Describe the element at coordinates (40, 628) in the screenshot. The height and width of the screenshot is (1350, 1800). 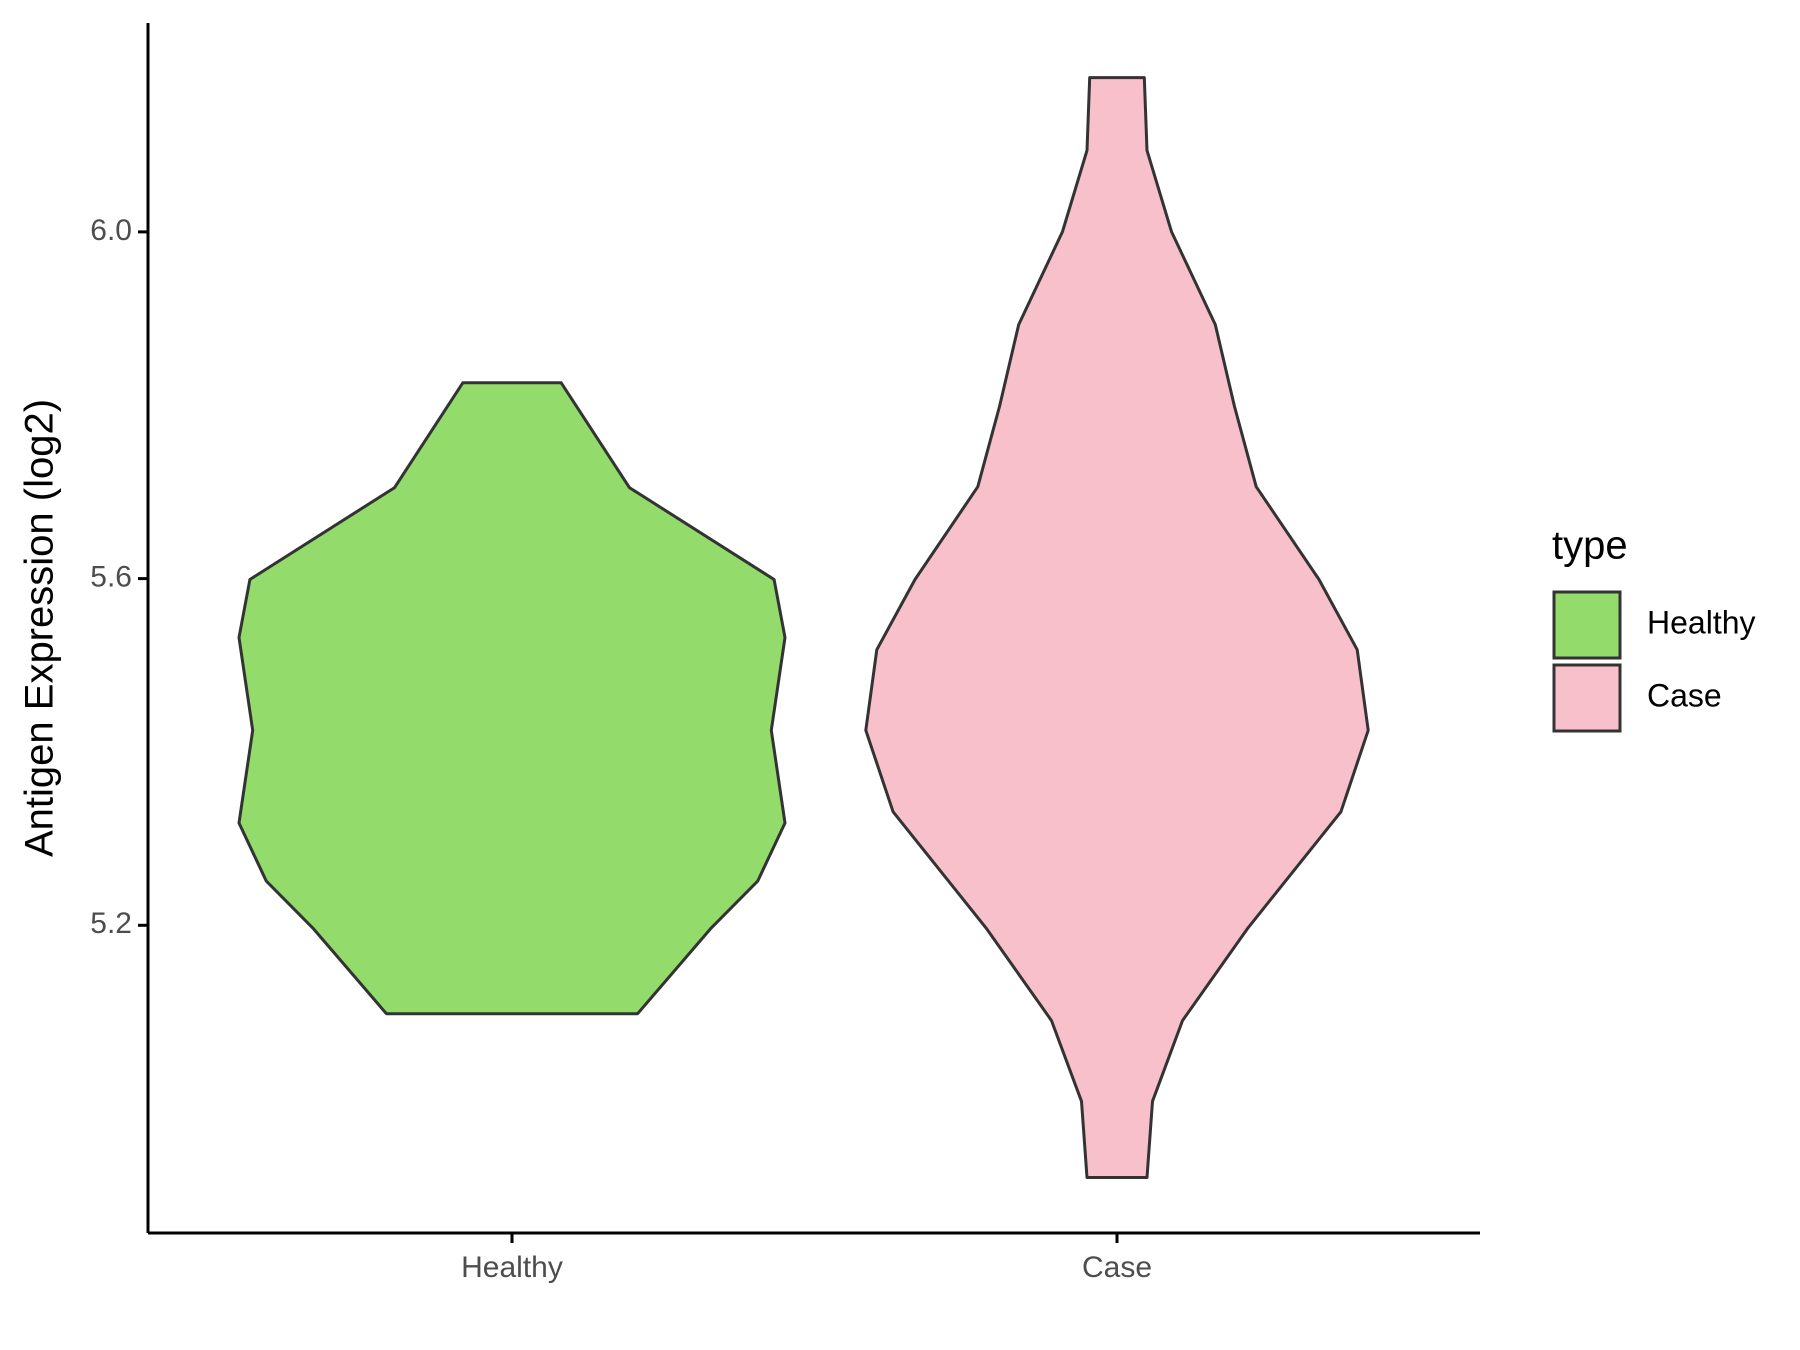
I see `y-axis-title: Antigen Expression (log2)` at that location.